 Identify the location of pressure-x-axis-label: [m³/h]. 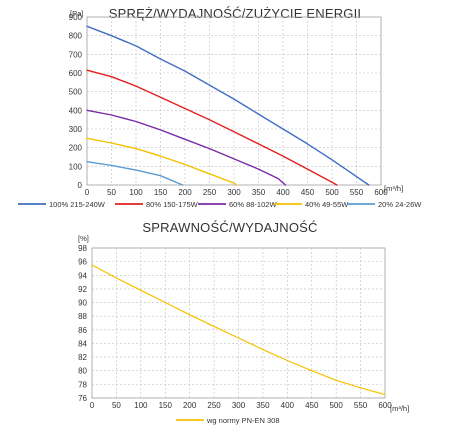
(393, 188).